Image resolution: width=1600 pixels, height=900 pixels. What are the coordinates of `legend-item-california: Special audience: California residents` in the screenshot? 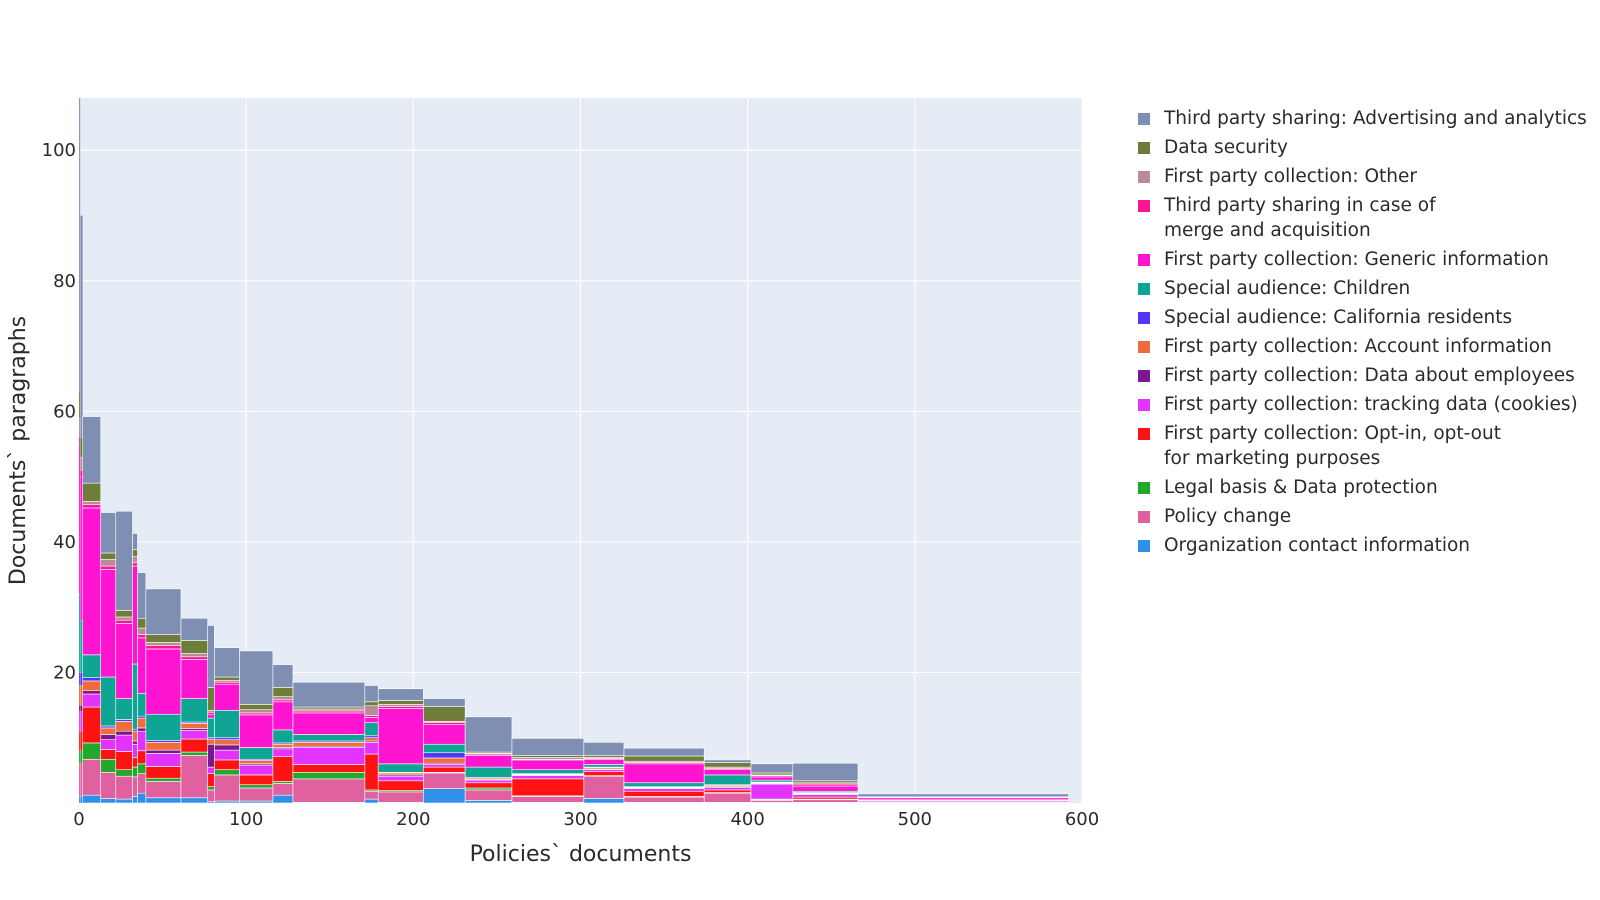 It's located at (1368, 317).